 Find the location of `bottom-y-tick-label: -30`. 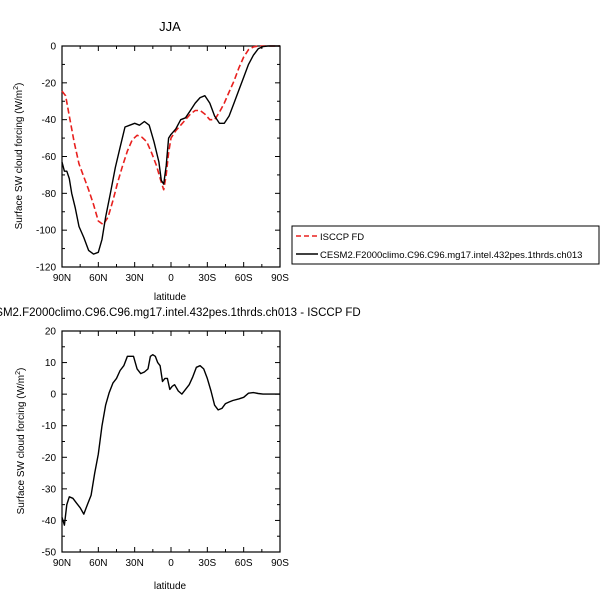

bottom-y-tick-label: -30 is located at coordinates (49, 489).